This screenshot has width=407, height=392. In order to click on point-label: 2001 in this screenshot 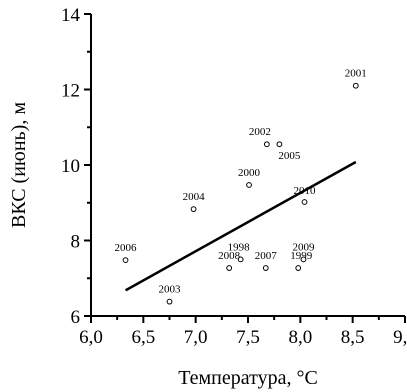, I will do `click(356, 74)`.